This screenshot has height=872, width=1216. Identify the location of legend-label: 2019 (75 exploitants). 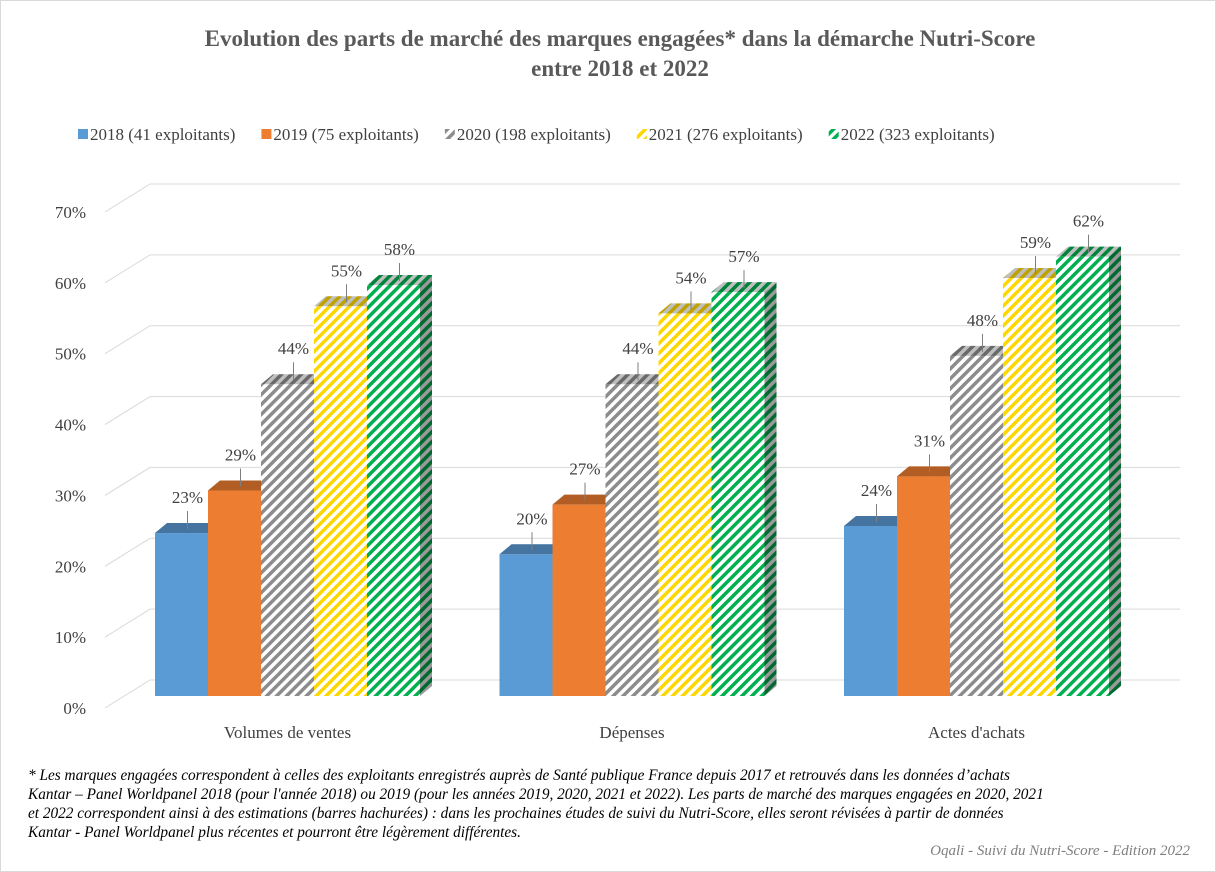
(345, 134).